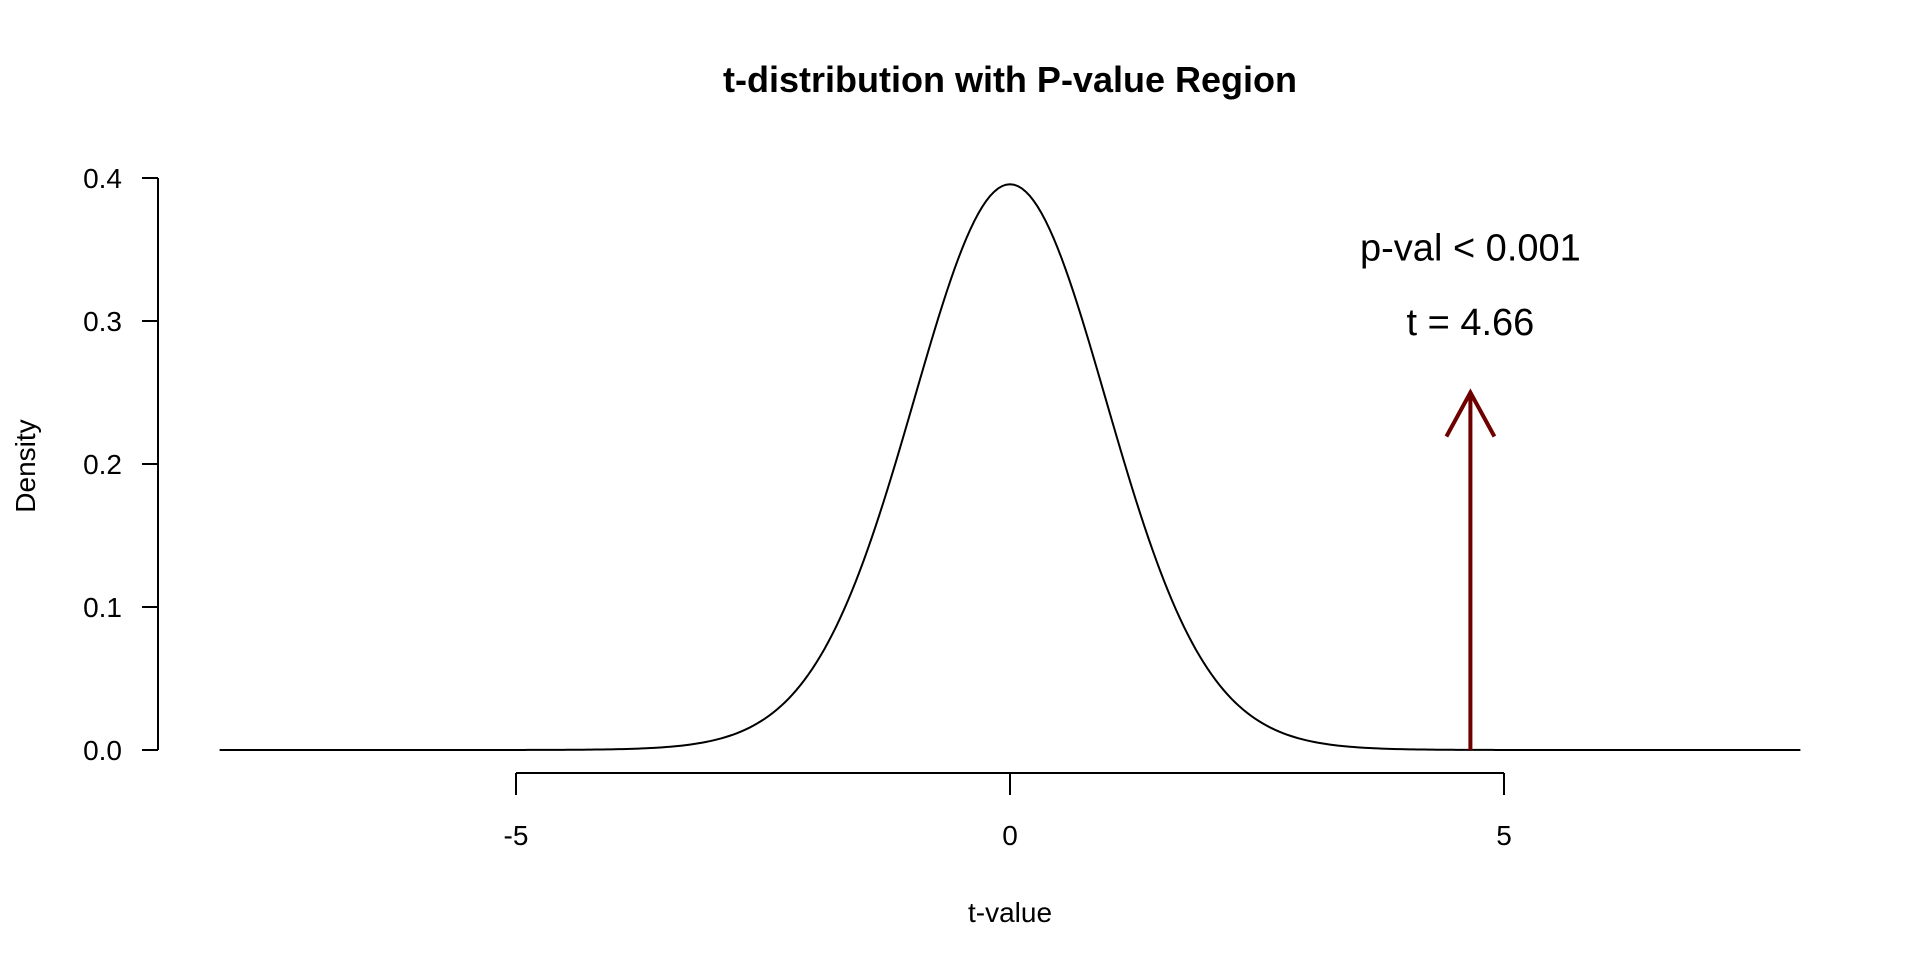 The height and width of the screenshot is (960, 1920). What do you see at coordinates (1470, 413) in the screenshot?
I see `arrow-head` at bounding box center [1470, 413].